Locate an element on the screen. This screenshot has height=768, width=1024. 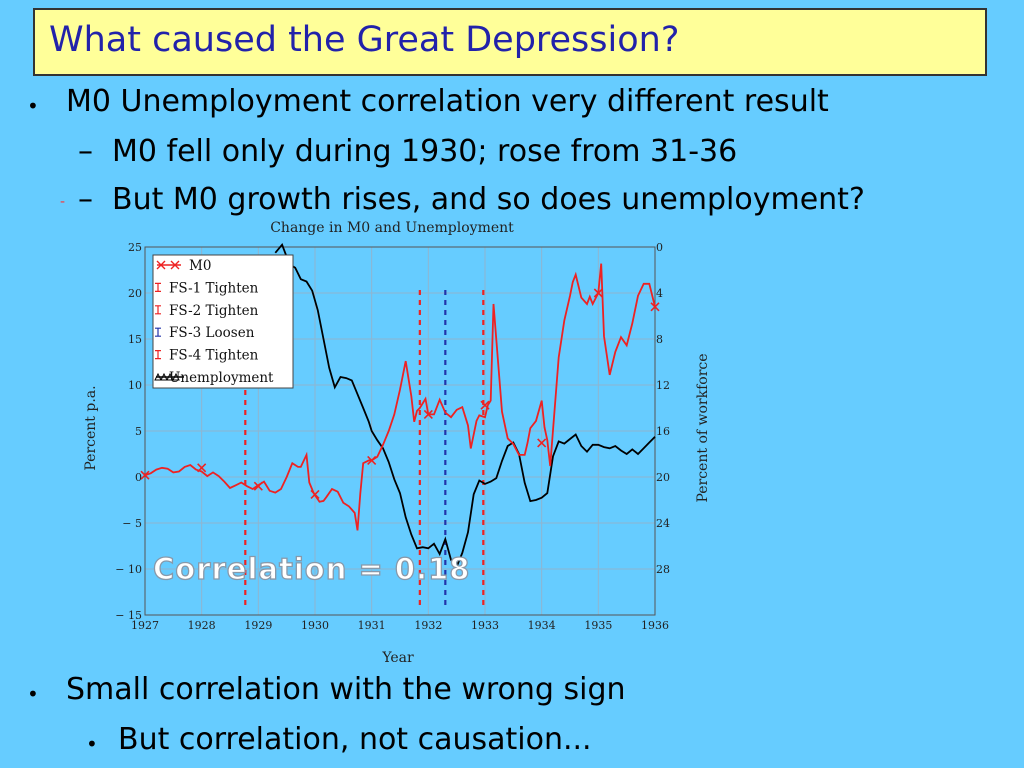
y-right-tick-label: 0 is located at coordinates (659, 247).